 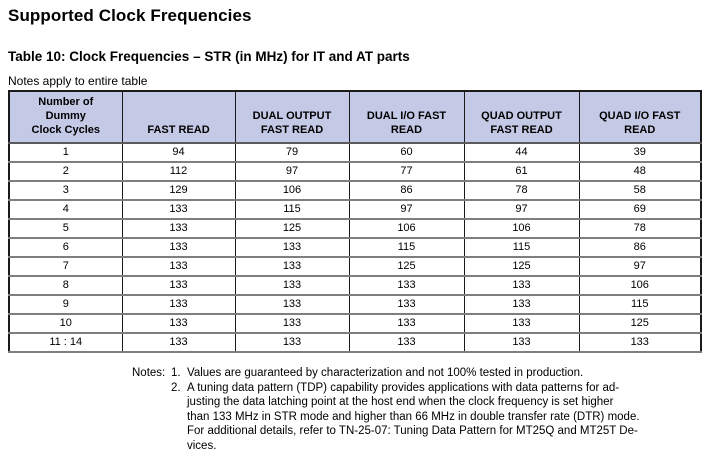 I want to click on column-header-quad-io-fast-read: QUAD I/O FAST READ, so click(x=640, y=117).